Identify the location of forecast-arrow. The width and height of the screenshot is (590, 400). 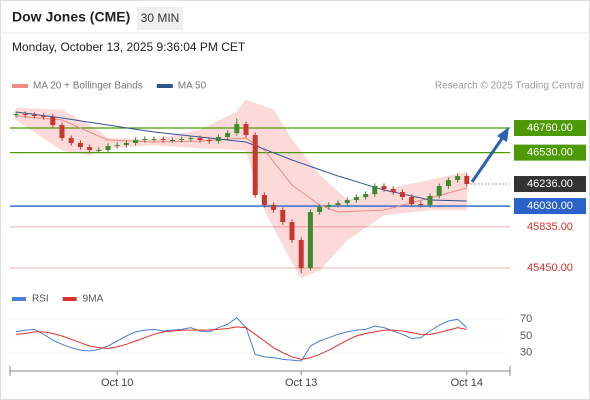
(487, 159).